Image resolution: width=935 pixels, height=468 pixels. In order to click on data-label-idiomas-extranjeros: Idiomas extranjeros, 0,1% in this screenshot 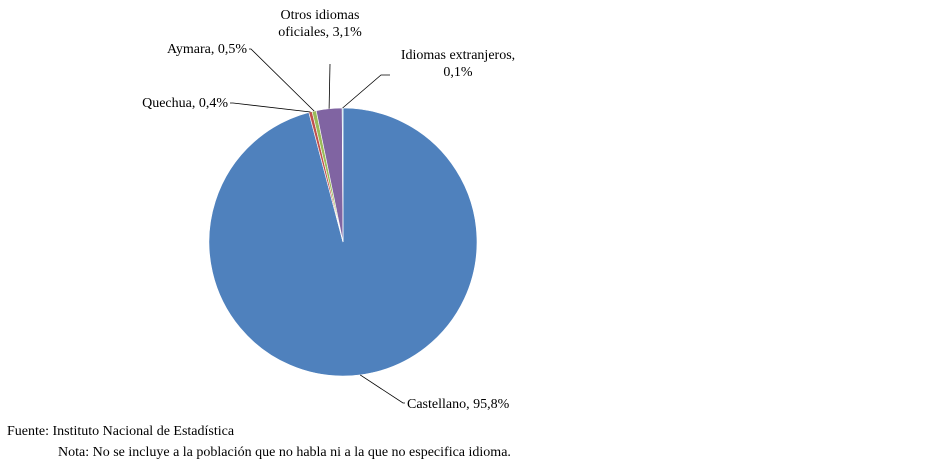, I will do `click(458, 64)`.